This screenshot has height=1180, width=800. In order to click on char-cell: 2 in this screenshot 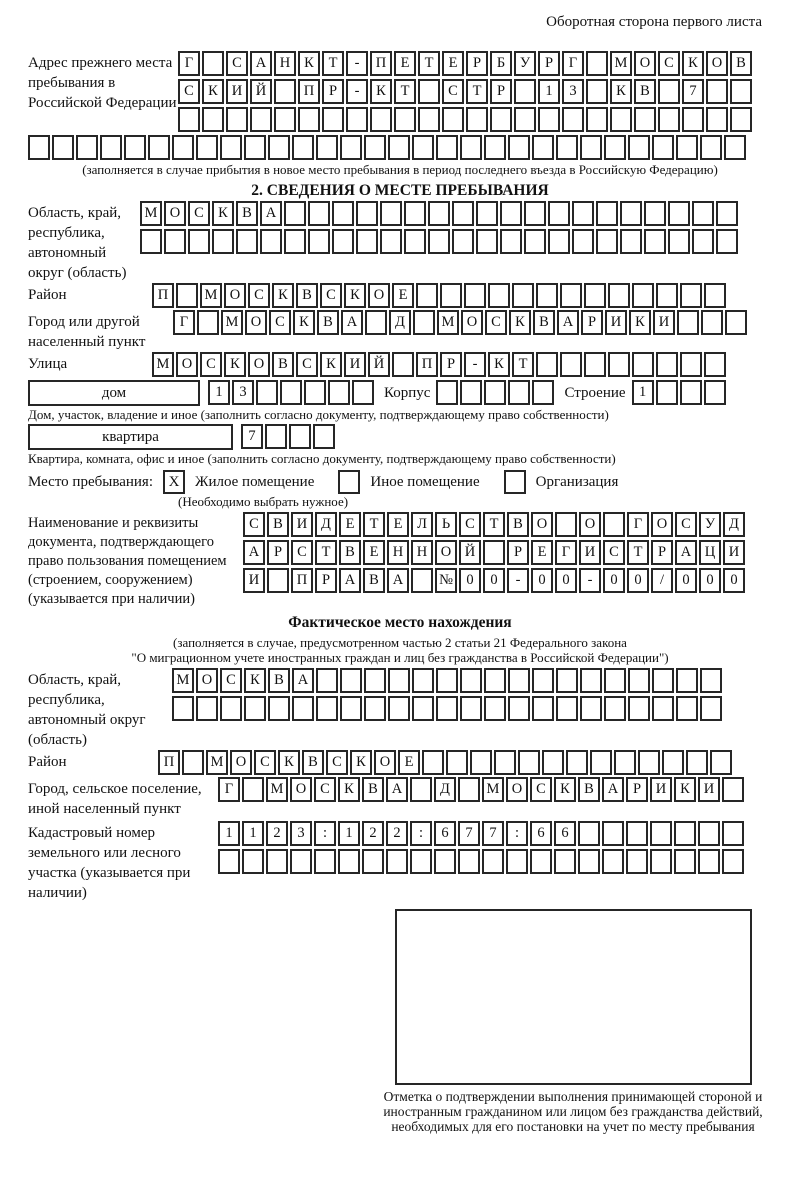, I will do `click(277, 833)`.